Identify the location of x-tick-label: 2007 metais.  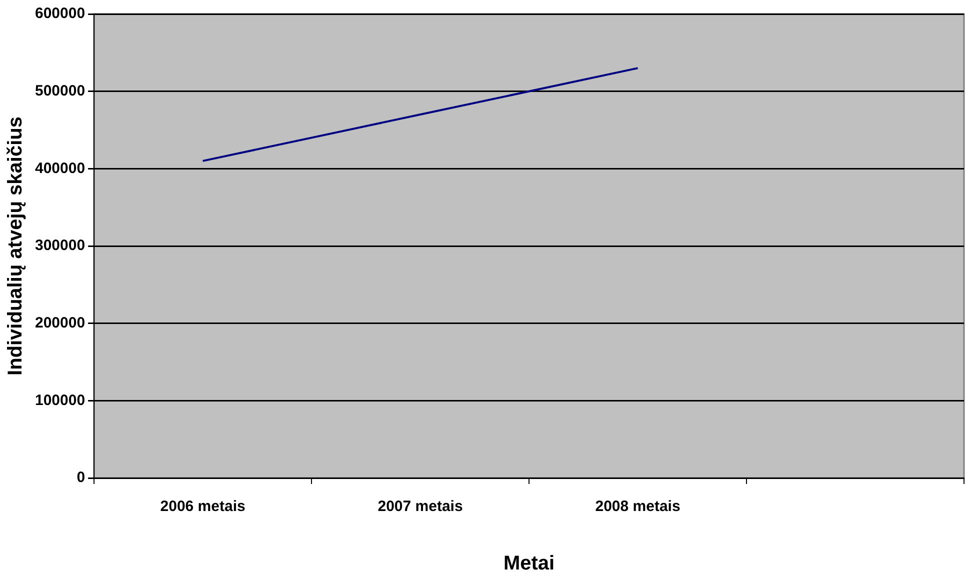
(420, 507).